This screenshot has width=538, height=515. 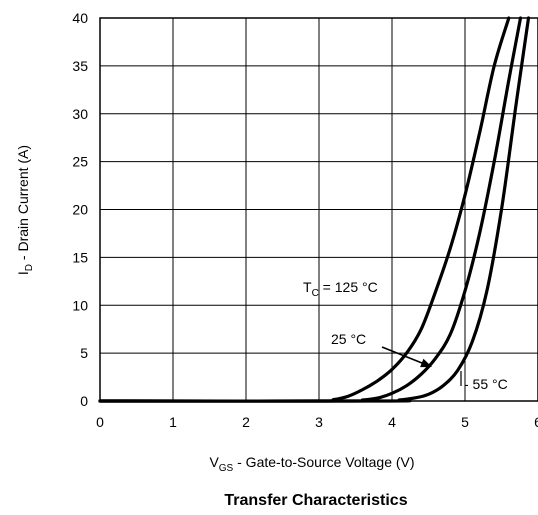 I want to click on y-tick-label: 30, so click(x=80, y=114).